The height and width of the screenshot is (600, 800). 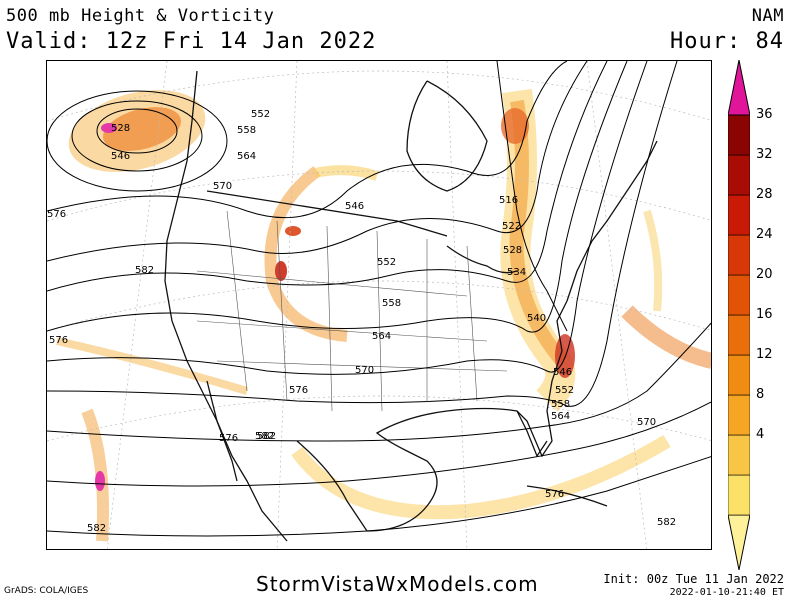 What do you see at coordinates (726, 592) in the screenshot?
I see `timestamp: 2022-01-10-21:40 ET` at bounding box center [726, 592].